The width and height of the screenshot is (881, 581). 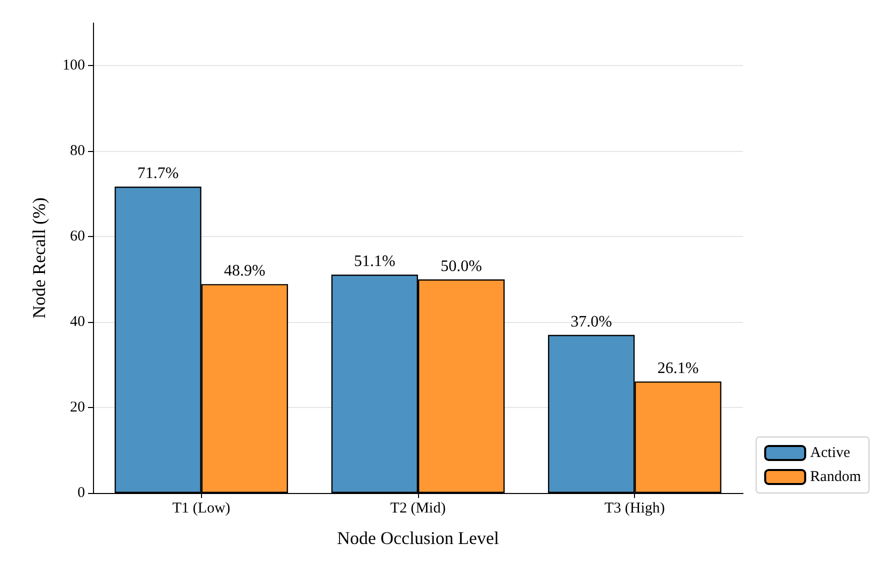 I want to click on data-label: 48.9%, so click(x=245, y=271).